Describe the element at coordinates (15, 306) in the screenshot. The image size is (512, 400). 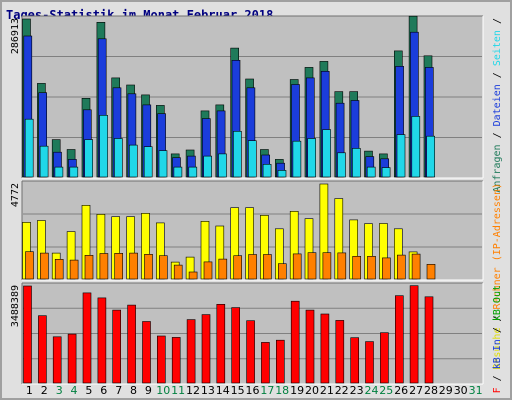
I see `panel-bottom-max-label: 3488389` at that location.